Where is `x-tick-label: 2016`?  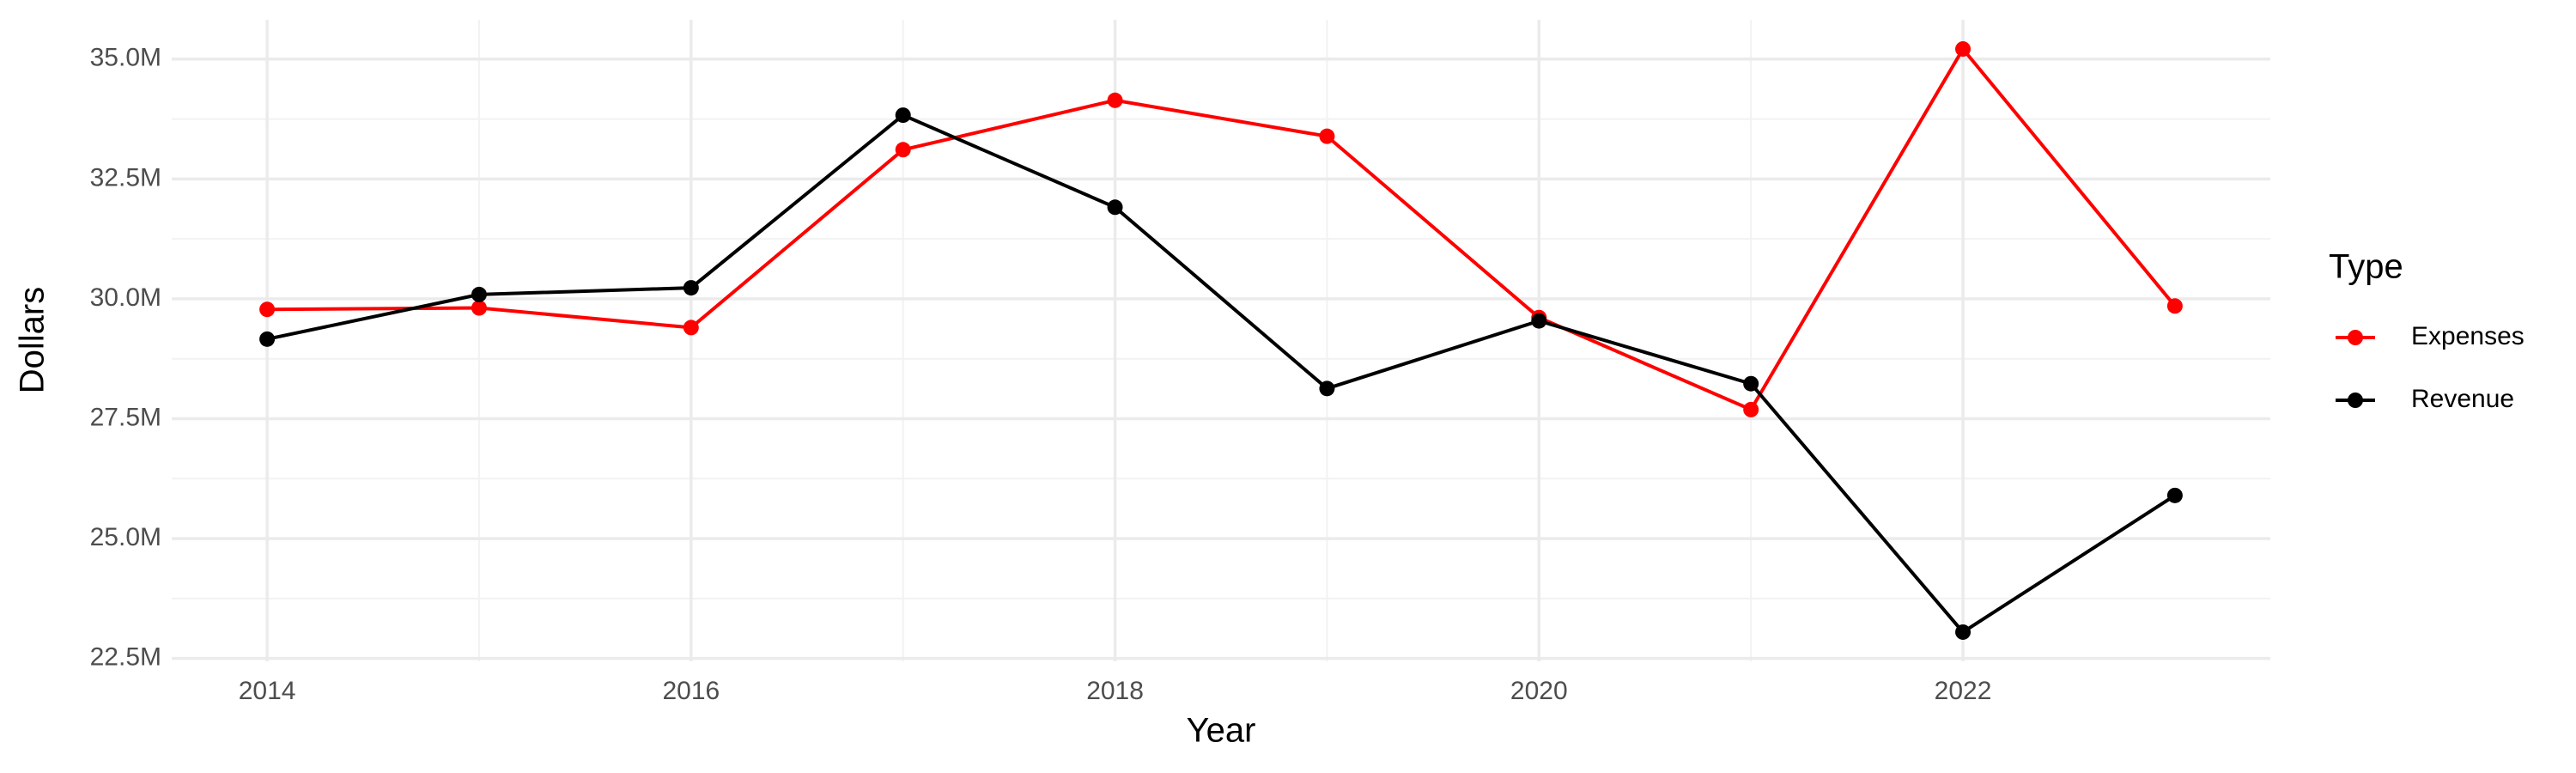 x-tick-label: 2016 is located at coordinates (691, 691).